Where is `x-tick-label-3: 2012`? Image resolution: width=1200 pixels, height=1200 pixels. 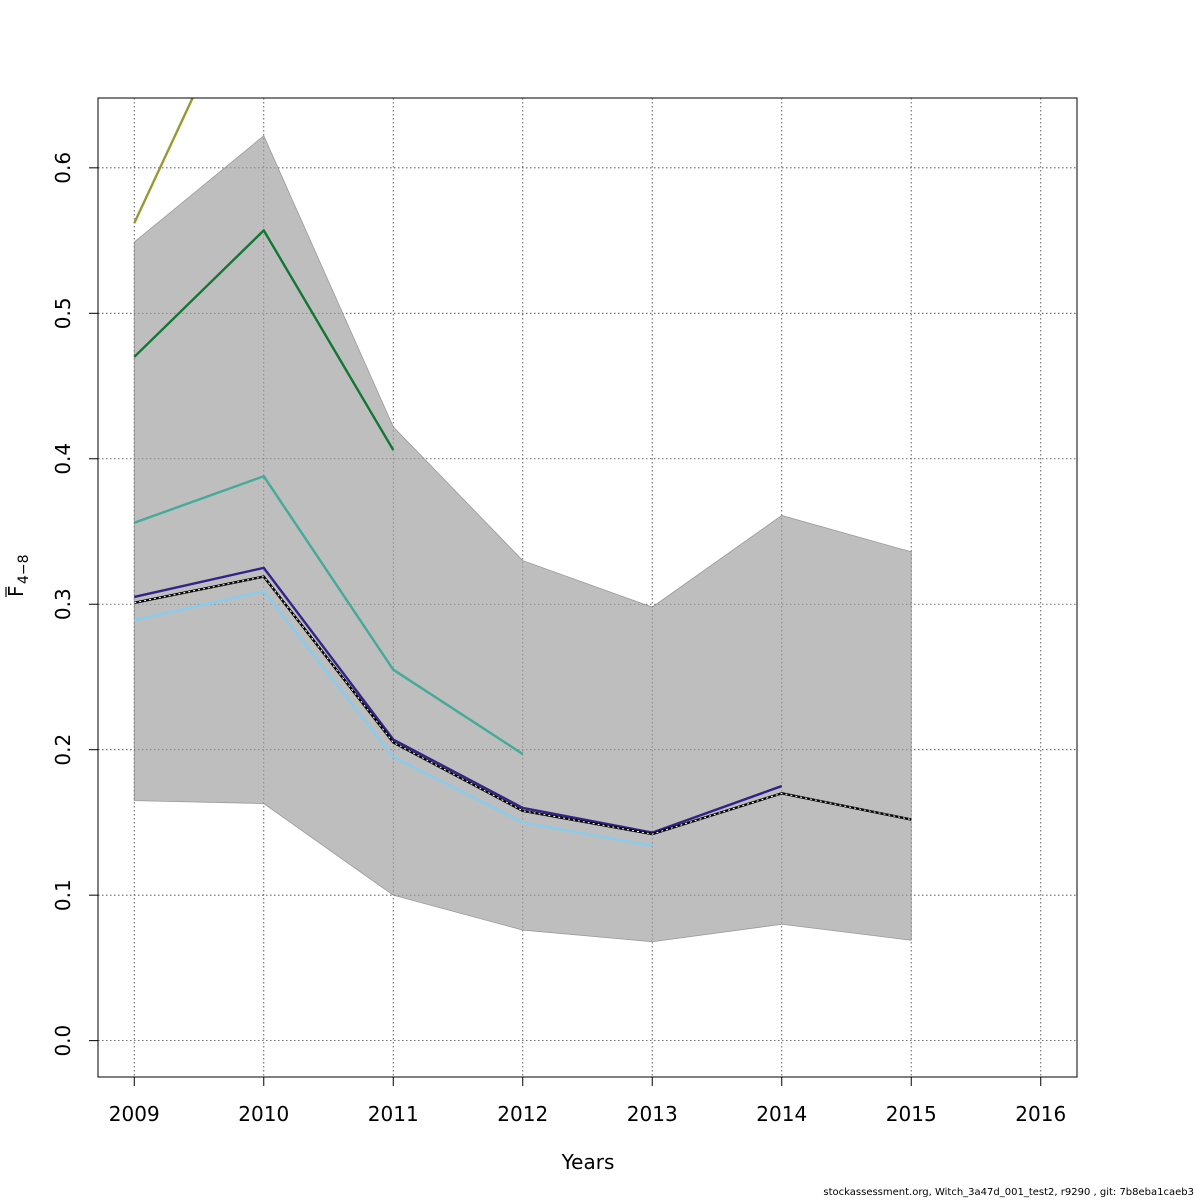 x-tick-label-3: 2012 is located at coordinates (522, 1114).